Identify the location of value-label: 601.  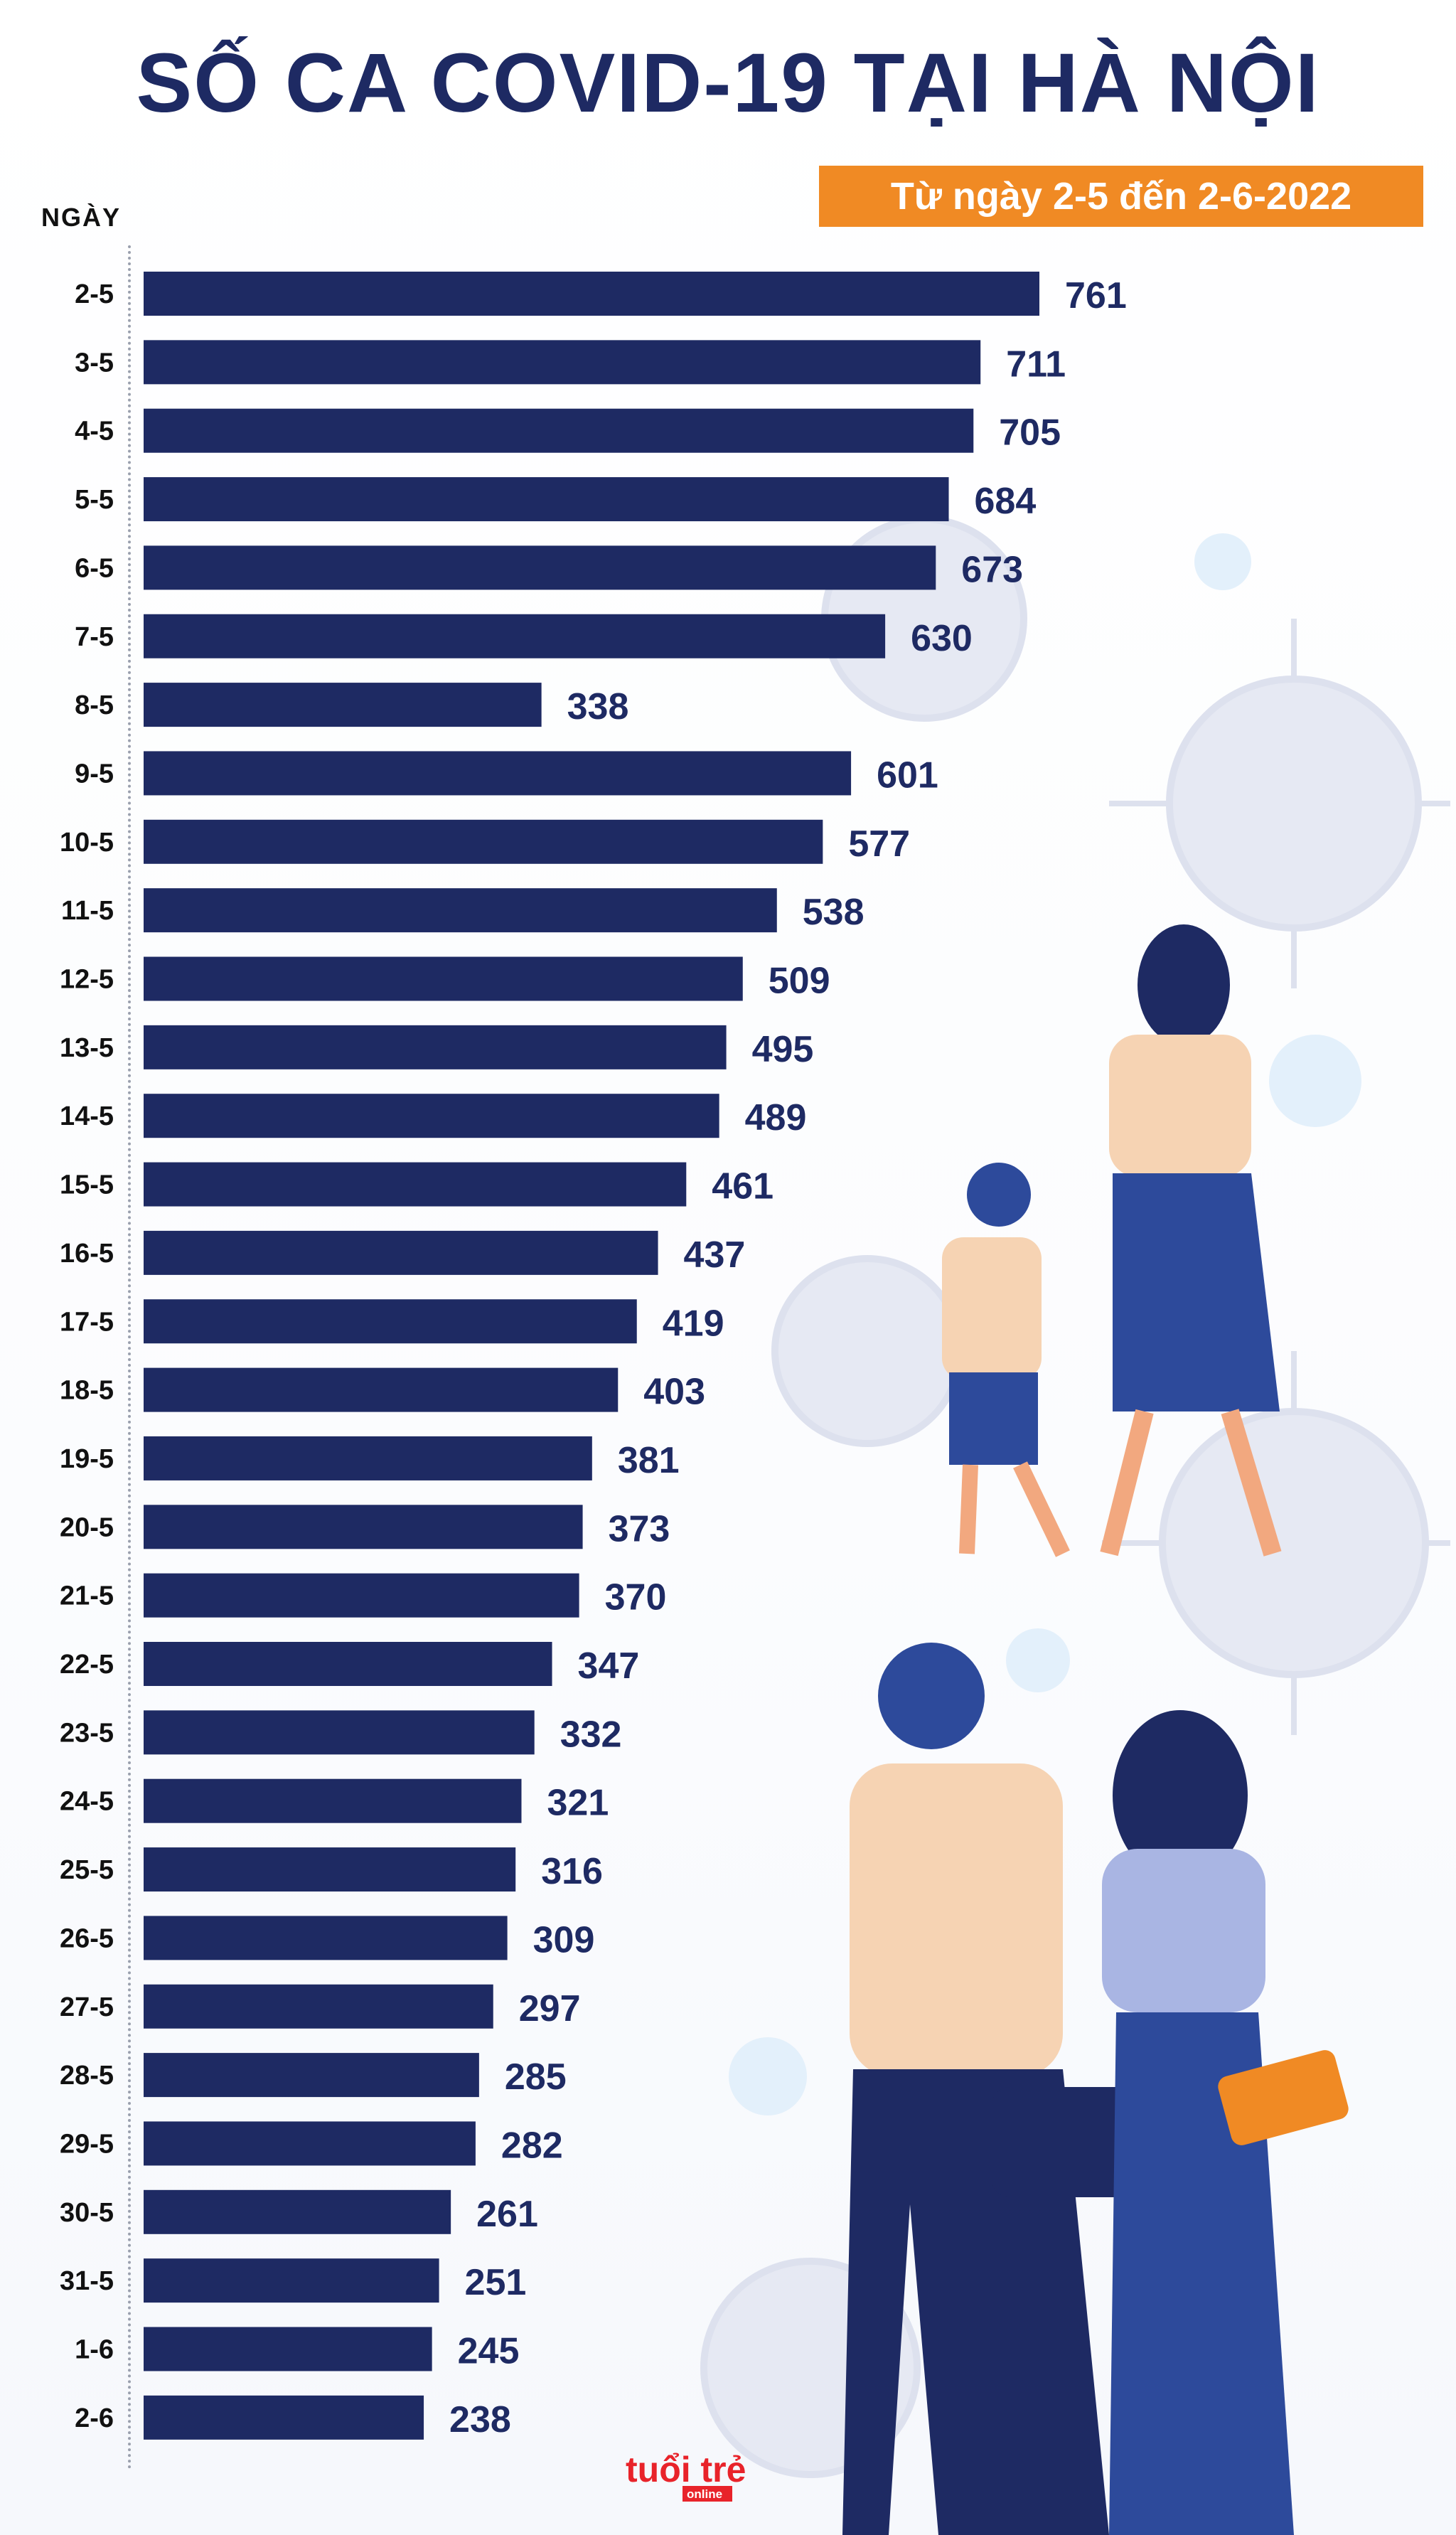
(907, 775).